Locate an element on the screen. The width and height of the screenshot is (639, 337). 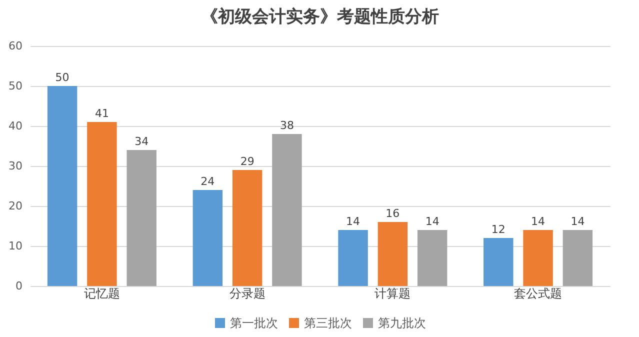
data-label: 12 is located at coordinates (498, 229).